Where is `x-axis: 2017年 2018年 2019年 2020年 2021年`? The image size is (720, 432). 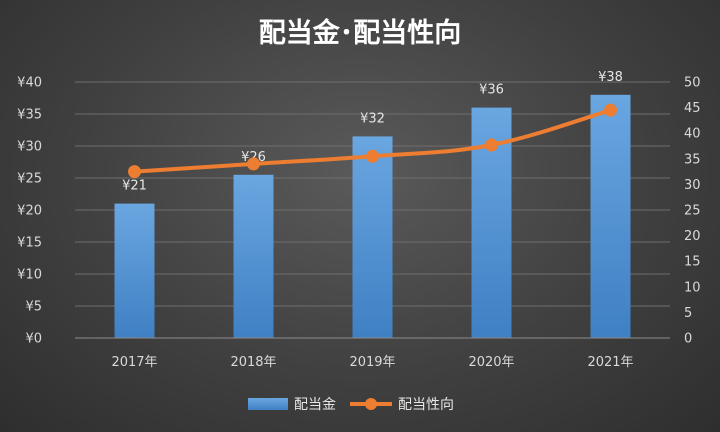
x-axis: 2017年 2018年 2019年 2020年 2021年 is located at coordinates (372, 353).